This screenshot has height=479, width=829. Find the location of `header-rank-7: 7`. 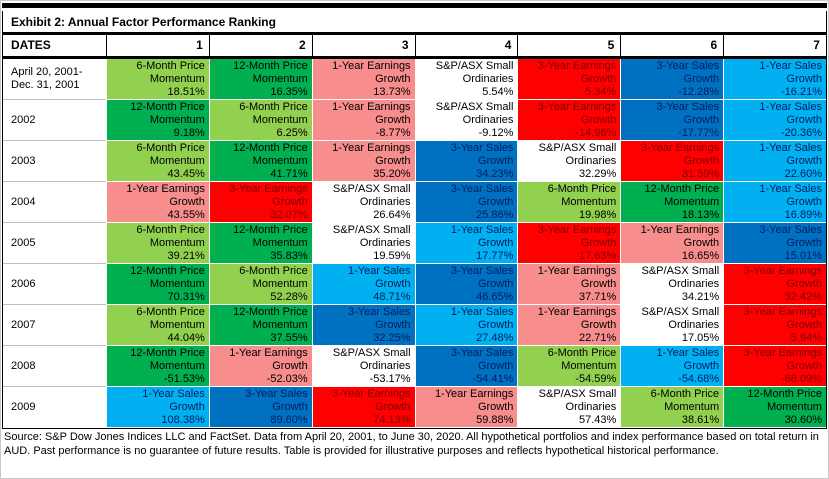

header-rank-7: 7 is located at coordinates (774, 45).